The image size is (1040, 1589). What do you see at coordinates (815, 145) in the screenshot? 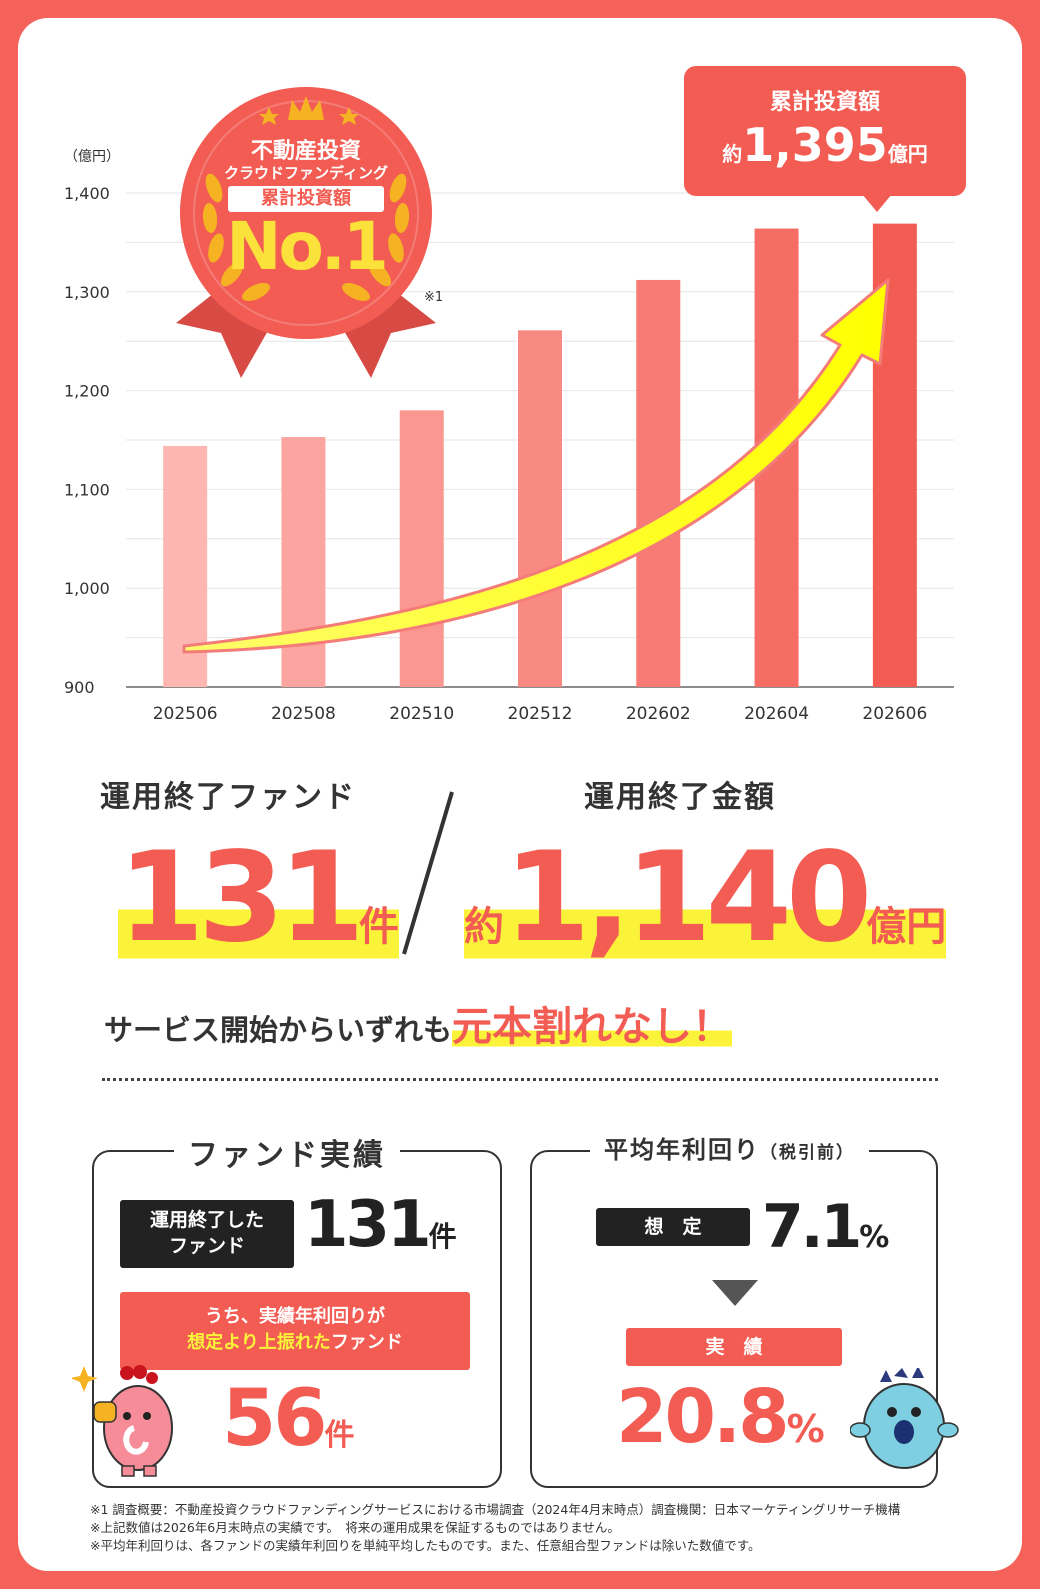
I see `callout-value: 1,395` at bounding box center [815, 145].